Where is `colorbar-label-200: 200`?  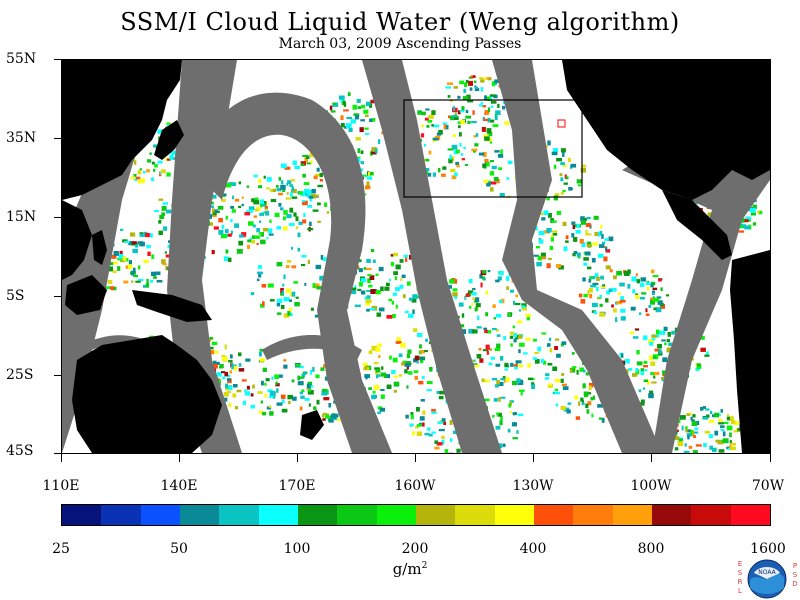 colorbar-label-200: 200 is located at coordinates (415, 549).